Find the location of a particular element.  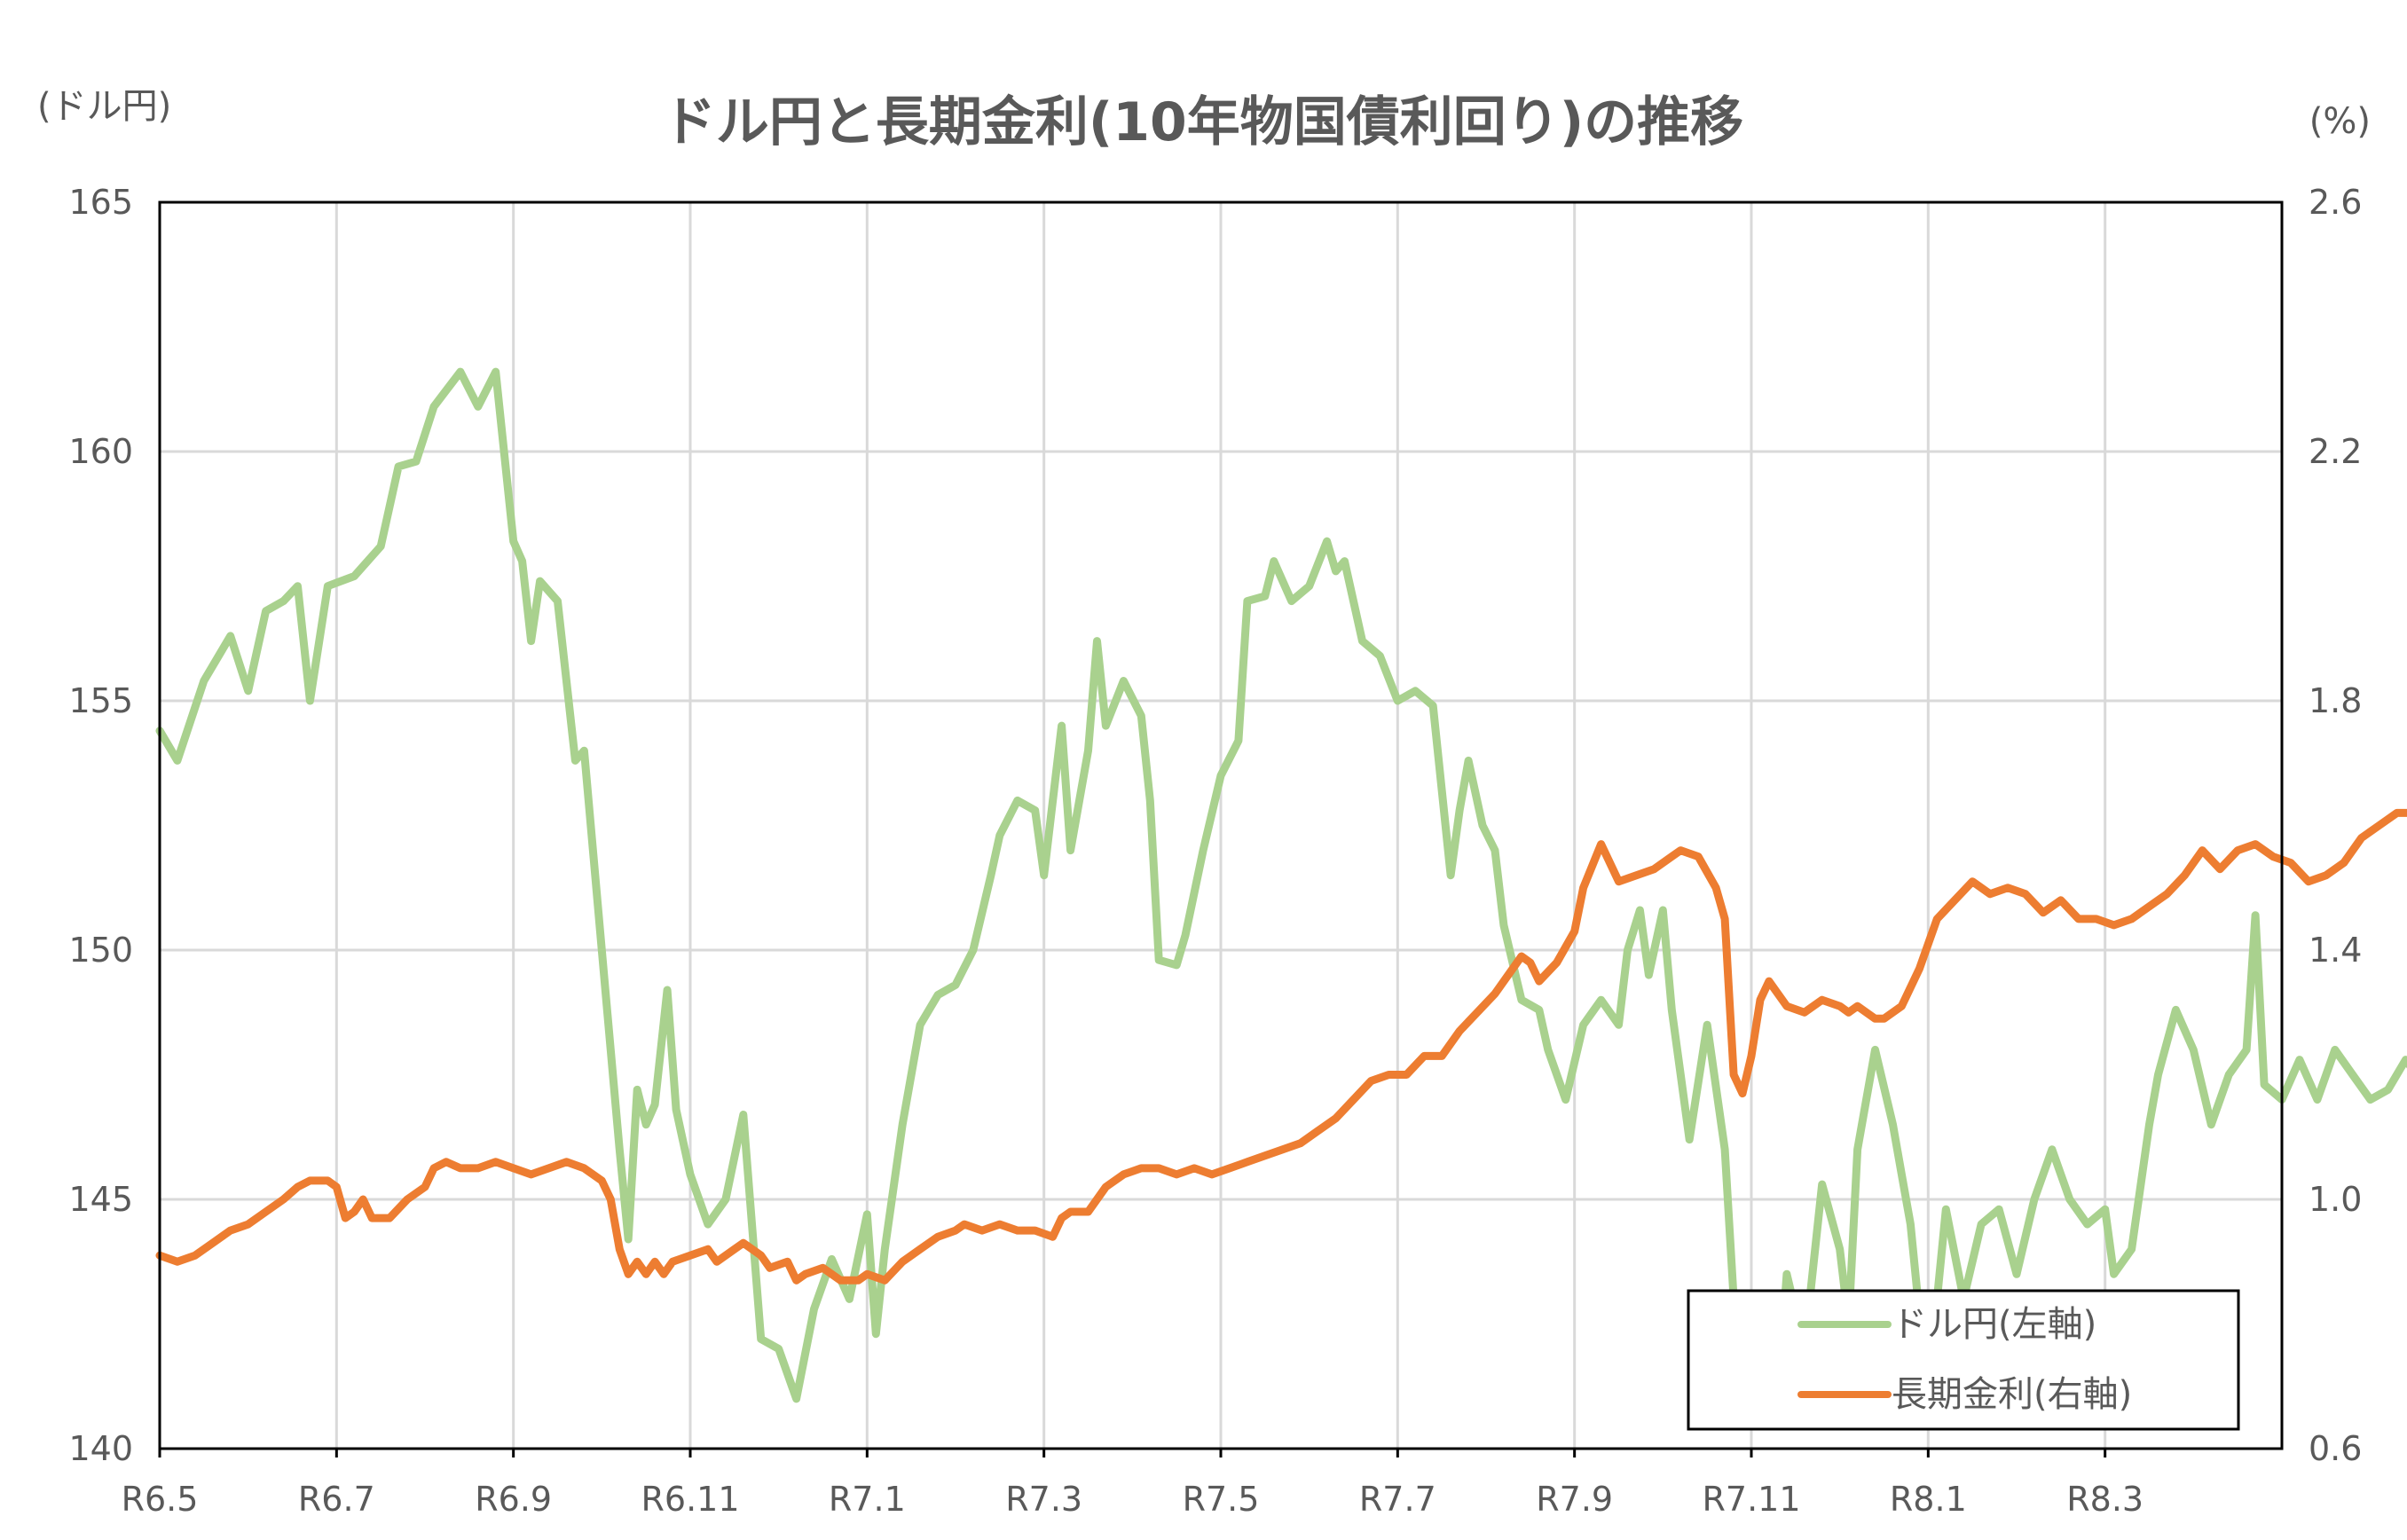

x-tick-7: R7.7 is located at coordinates (1397, 1499).